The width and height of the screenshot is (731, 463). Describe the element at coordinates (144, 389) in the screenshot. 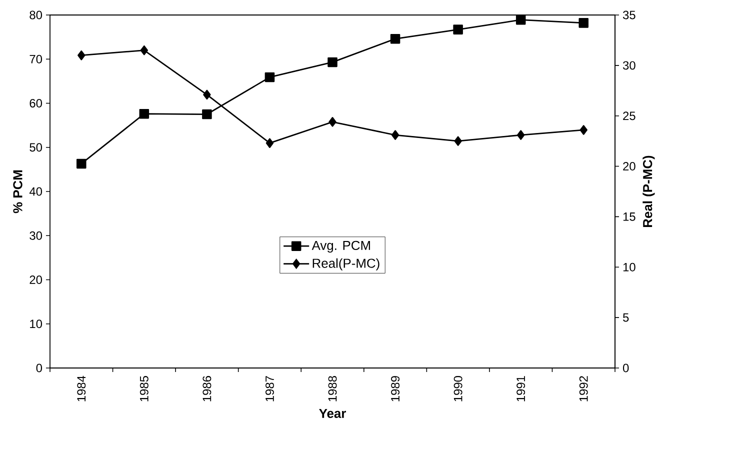

I see `x-tick-label: 1985` at that location.